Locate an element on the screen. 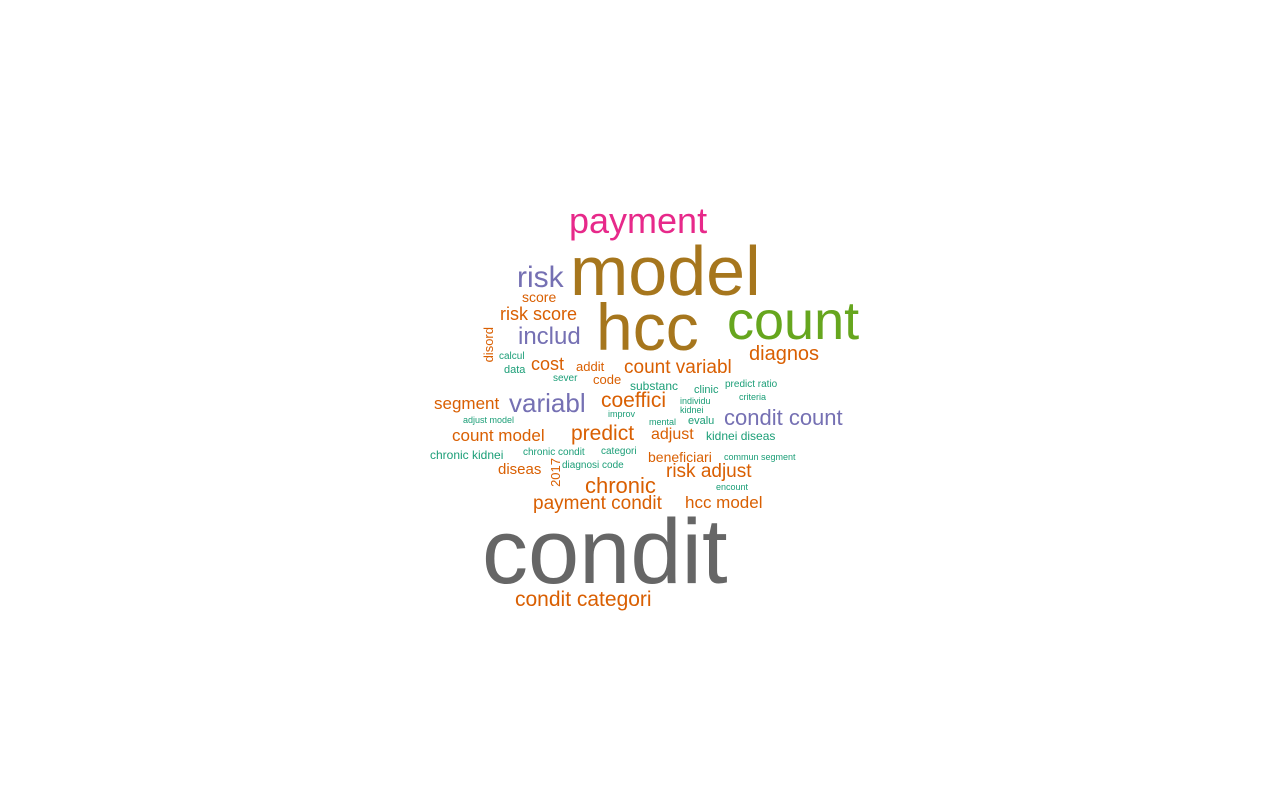 Image resolution: width=1280 pixels, height=800 pixels. word-code: code is located at coordinates (607, 379).